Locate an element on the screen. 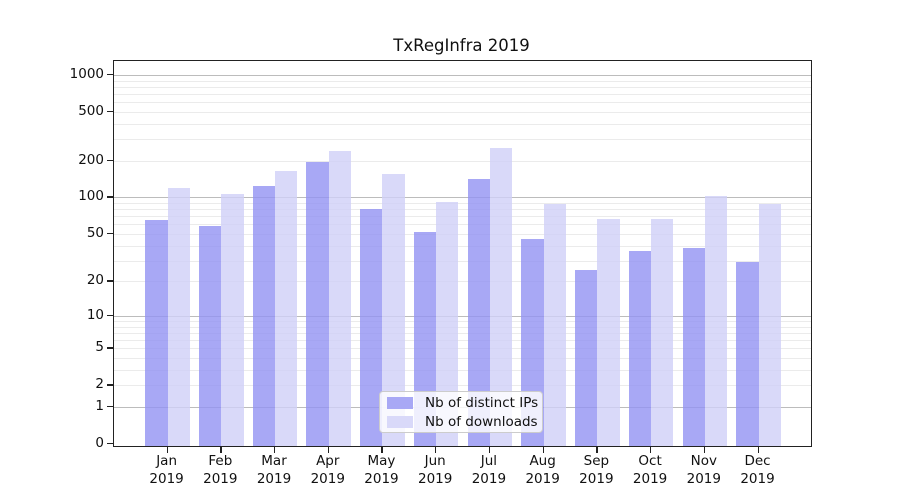  x-tick-label: Jun 2019 is located at coordinates (435, 470).